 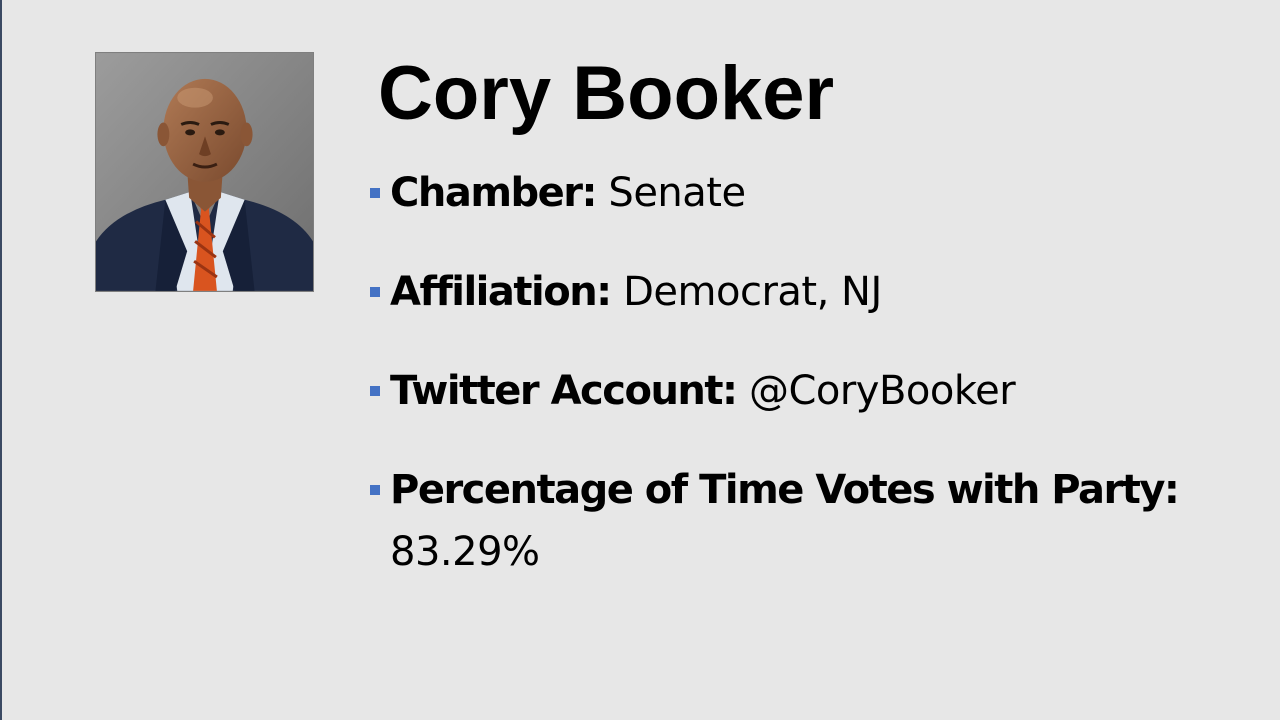 What do you see at coordinates (606, 94) in the screenshot?
I see `slide-title: Cory Booker` at bounding box center [606, 94].